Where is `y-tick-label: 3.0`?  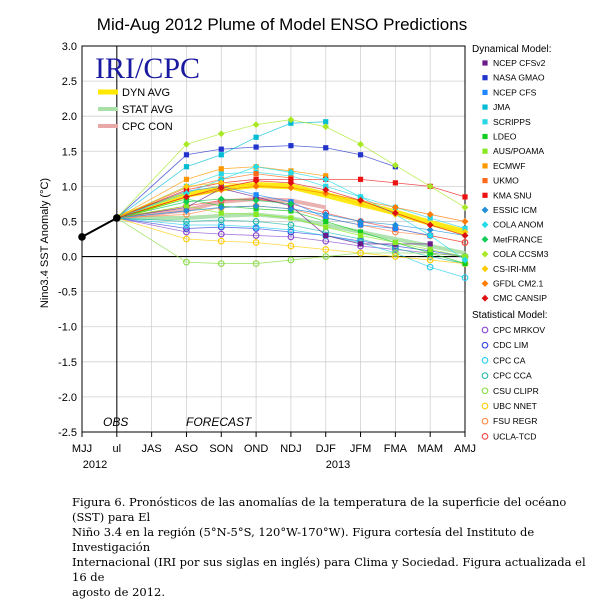
y-tick-label: 3.0 is located at coordinates (69, 47).